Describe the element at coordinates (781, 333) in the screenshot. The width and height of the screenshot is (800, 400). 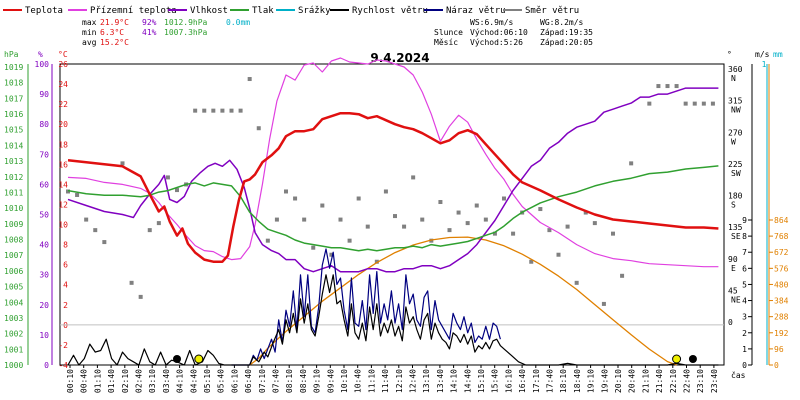
I see `solar-tick: 192` at that location.